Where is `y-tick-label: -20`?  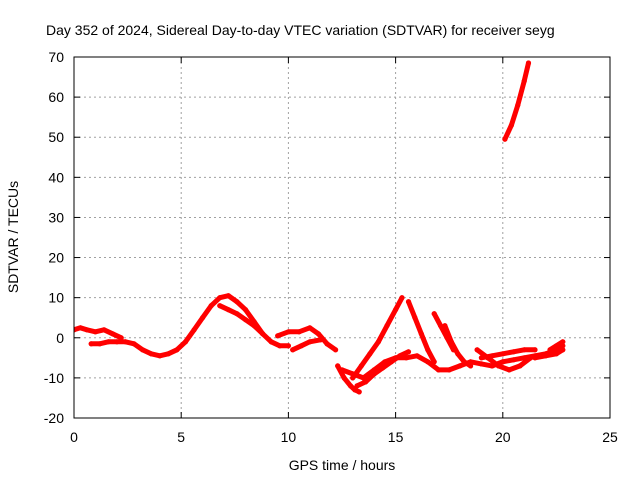
y-tick-label: -20 is located at coordinates (54, 418).